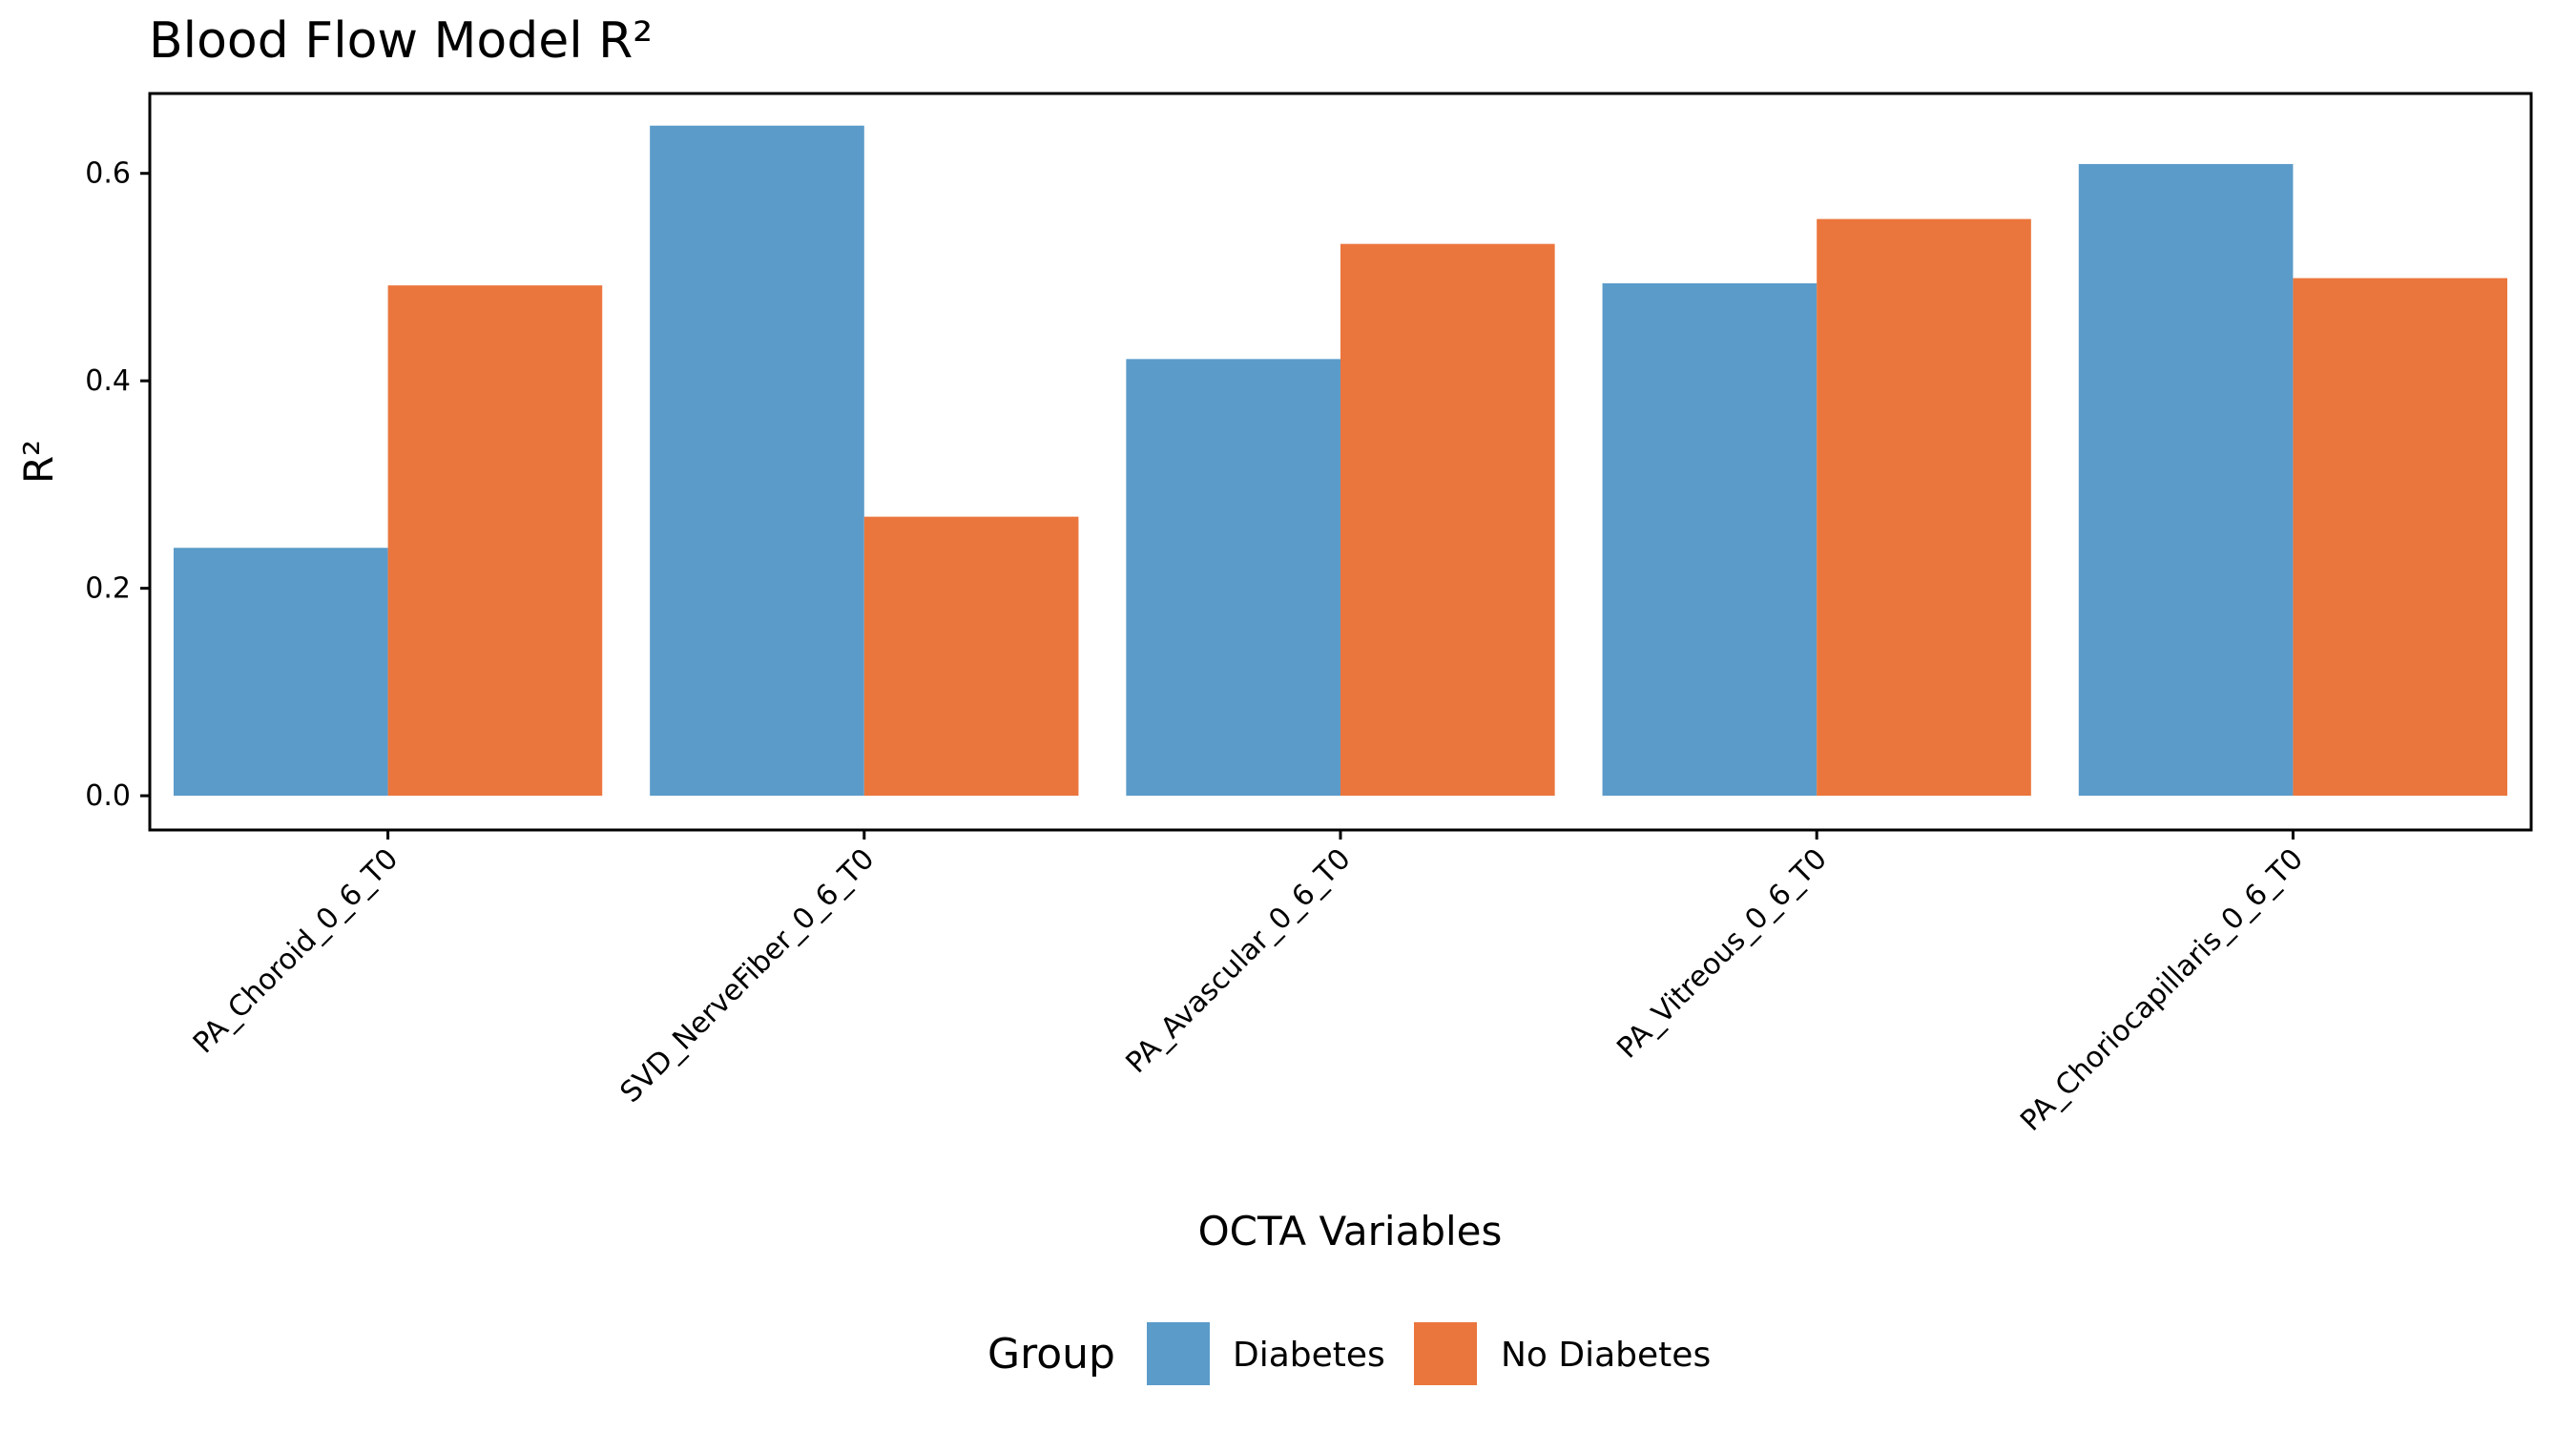 The height and width of the screenshot is (1431, 2576). What do you see at coordinates (2162, 990) in the screenshot?
I see `x-tick-label: PA_Choriocapillaris_0_6_T0` at bounding box center [2162, 990].